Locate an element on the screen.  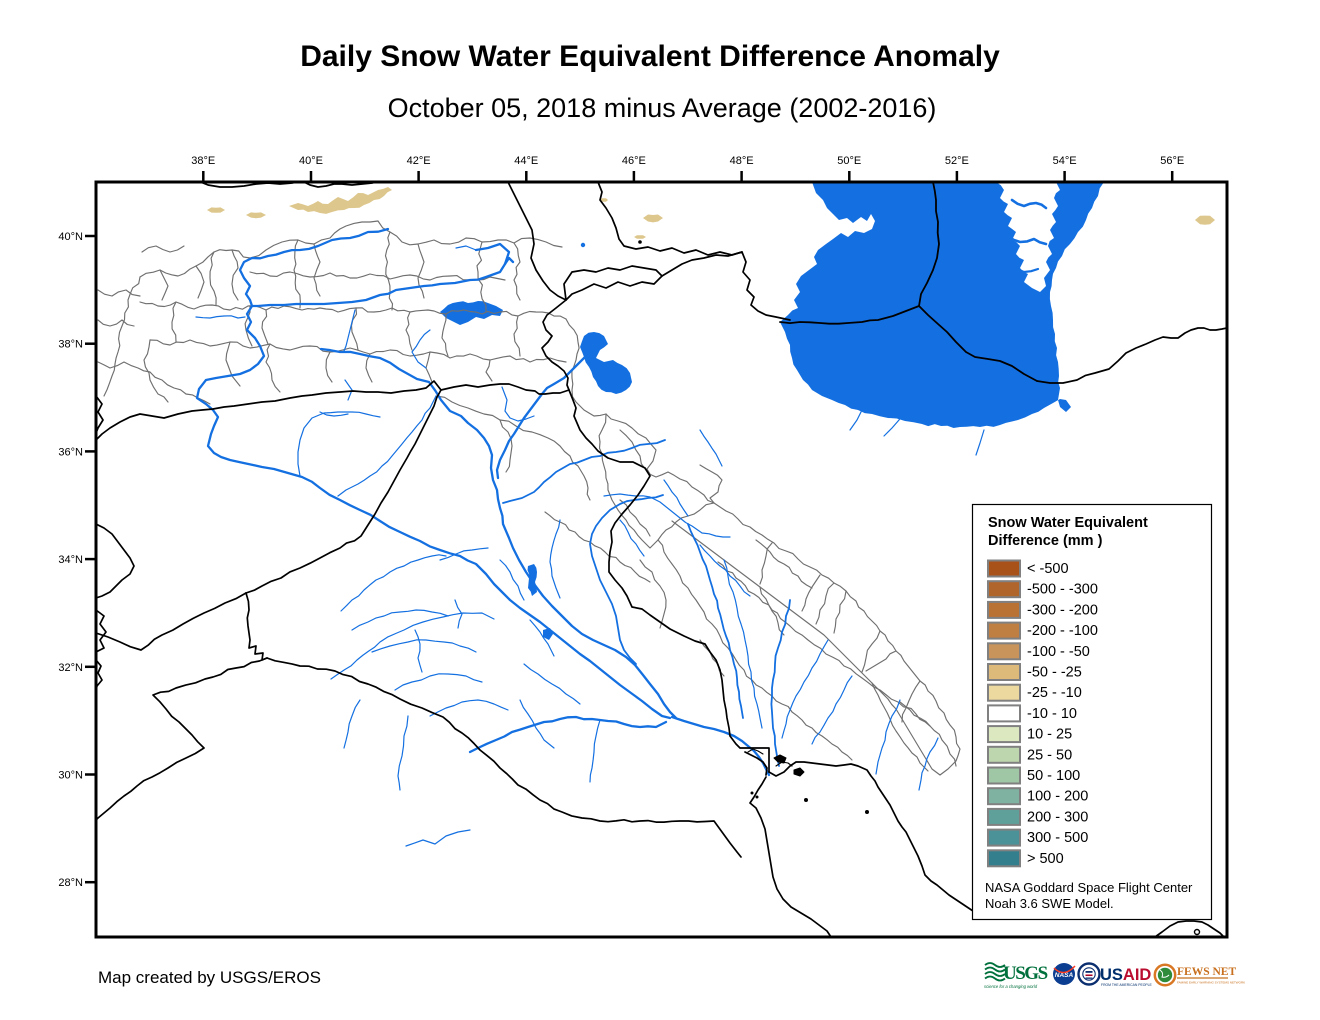
svg-text: Noah 3.6 SWE Model. is located at coordinates (1049, 903).